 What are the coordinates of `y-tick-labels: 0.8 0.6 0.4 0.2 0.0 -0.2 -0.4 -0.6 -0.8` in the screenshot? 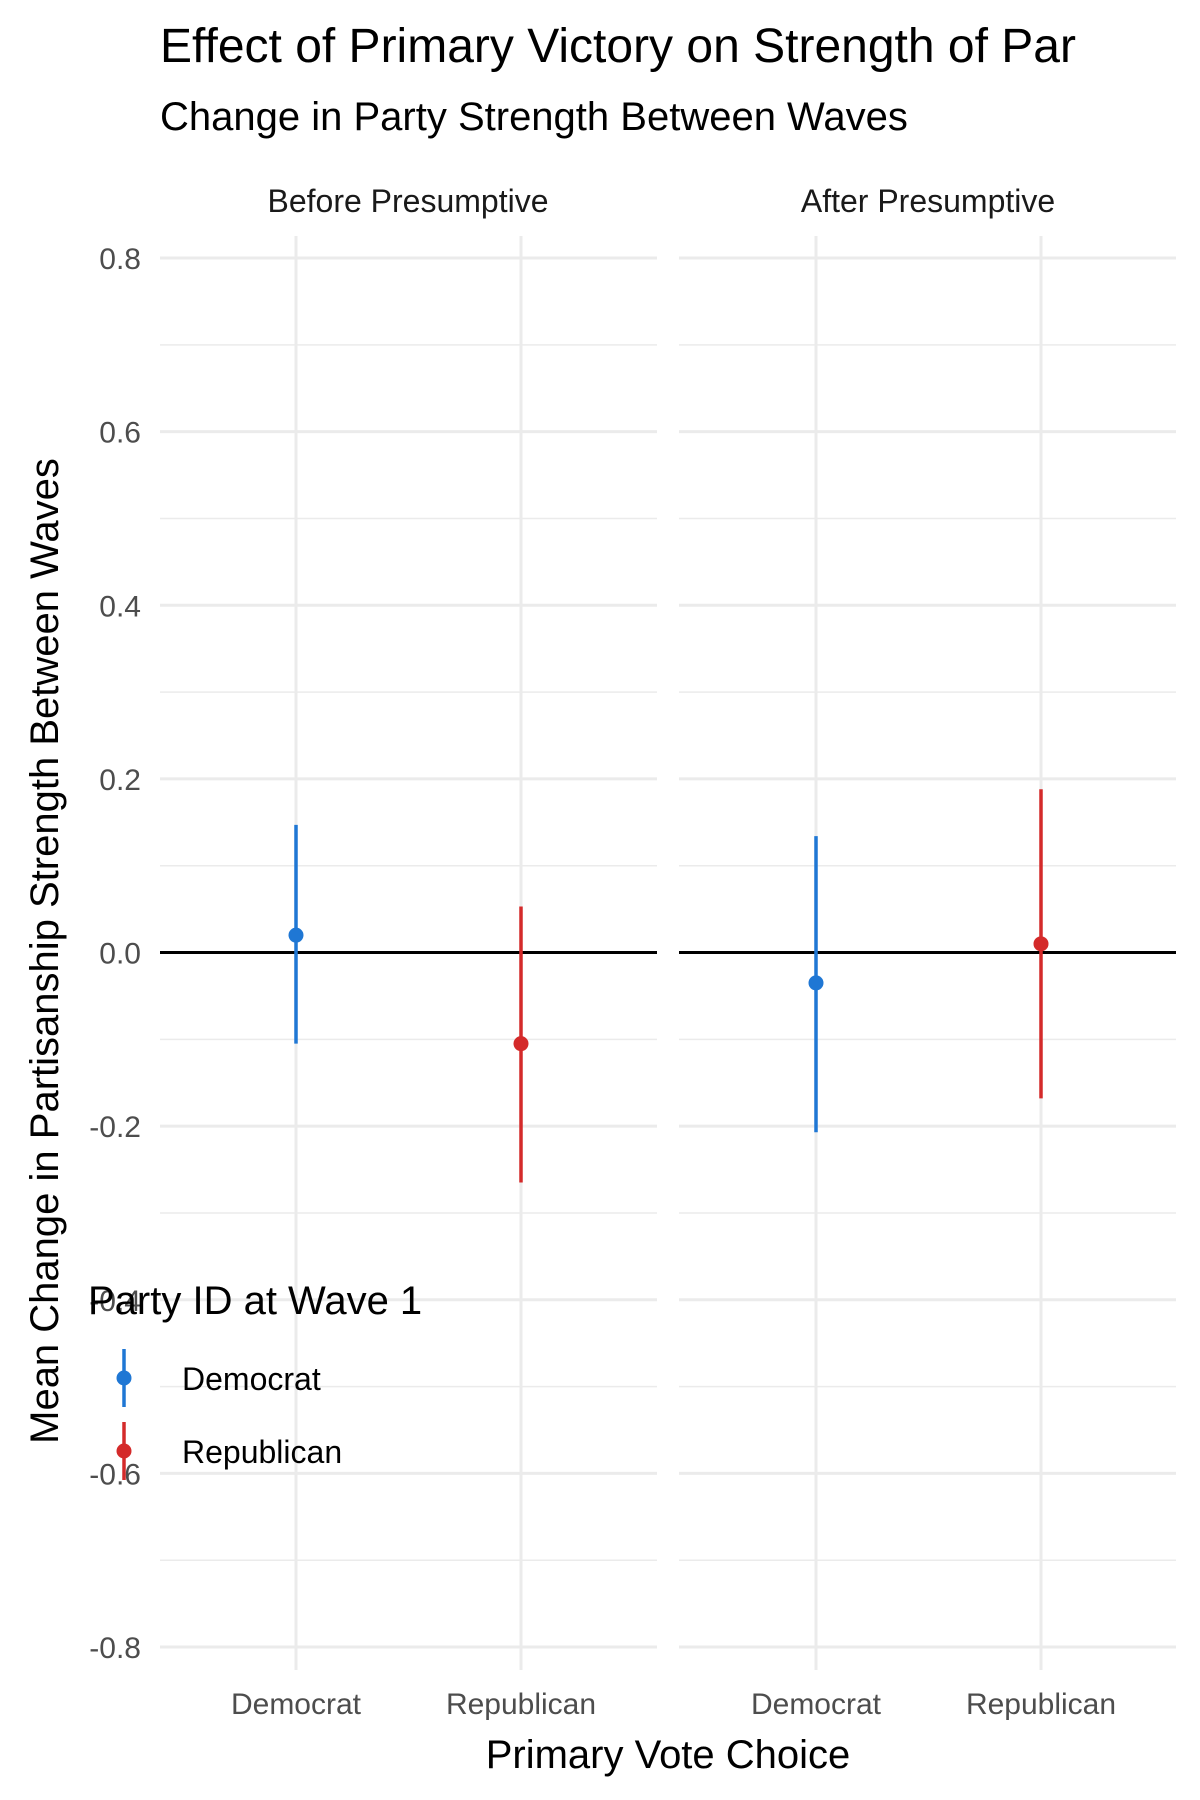 It's located at (115, 954).